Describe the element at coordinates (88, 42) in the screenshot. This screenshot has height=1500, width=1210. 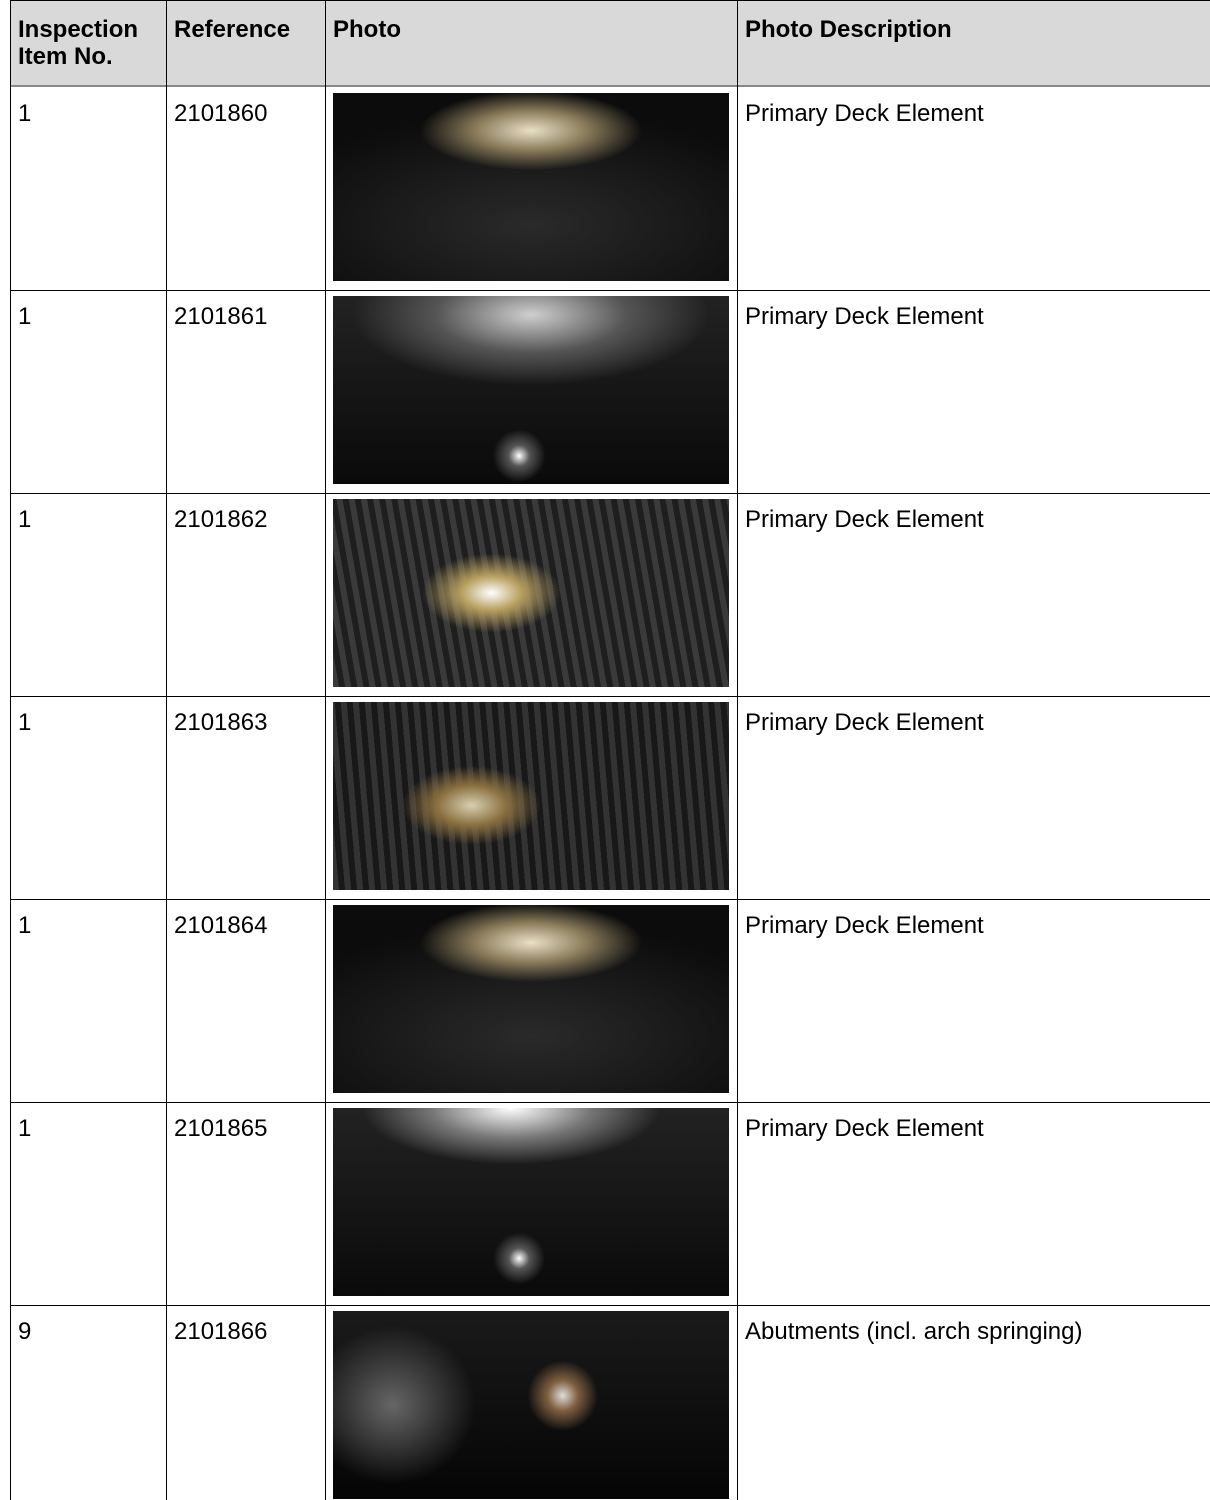
I see `header-cell: Inspection Item No.` at that location.